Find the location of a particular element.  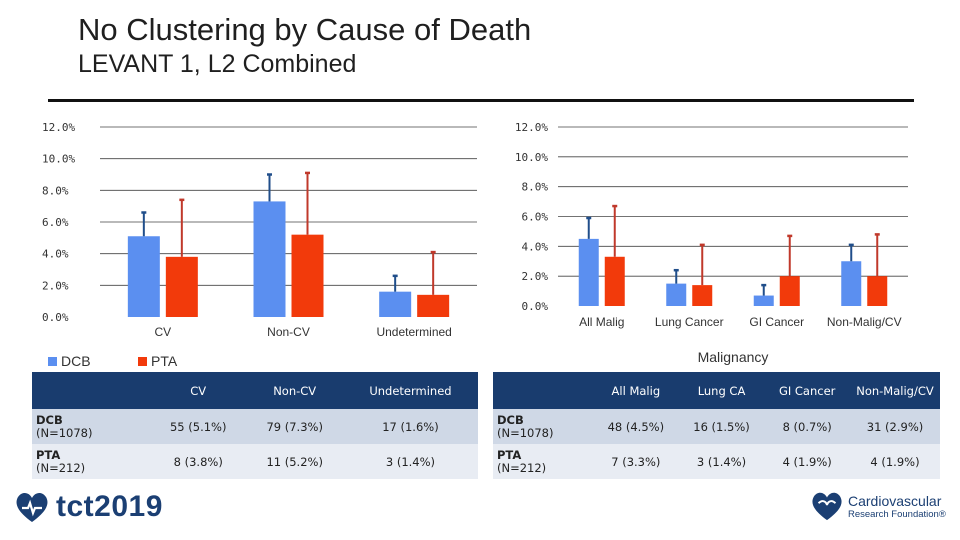

tct-logo: tct2019 is located at coordinates (88, 507).